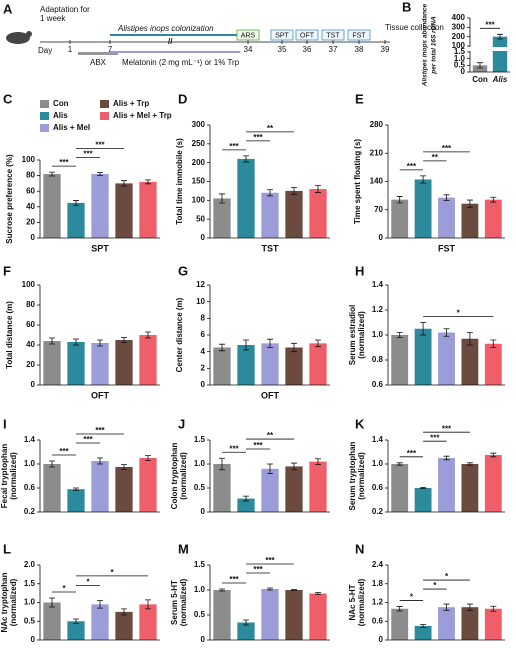 This screenshot has width=516, height=667. I want to click on y-tick-label: 1.4, so click(378, 284).